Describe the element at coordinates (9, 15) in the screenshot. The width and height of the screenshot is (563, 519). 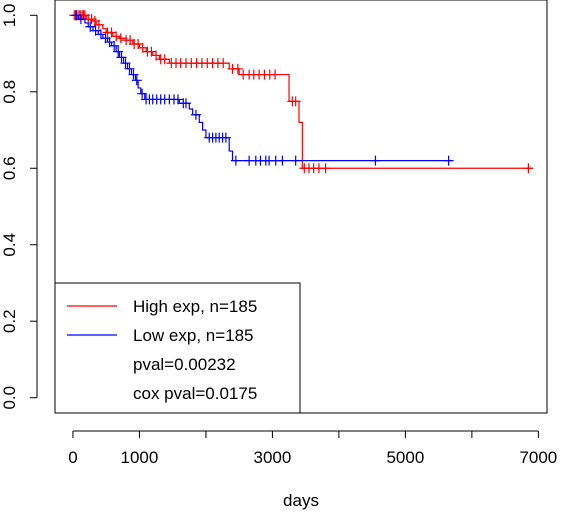
I see `y-tick-label: 1.0` at that location.